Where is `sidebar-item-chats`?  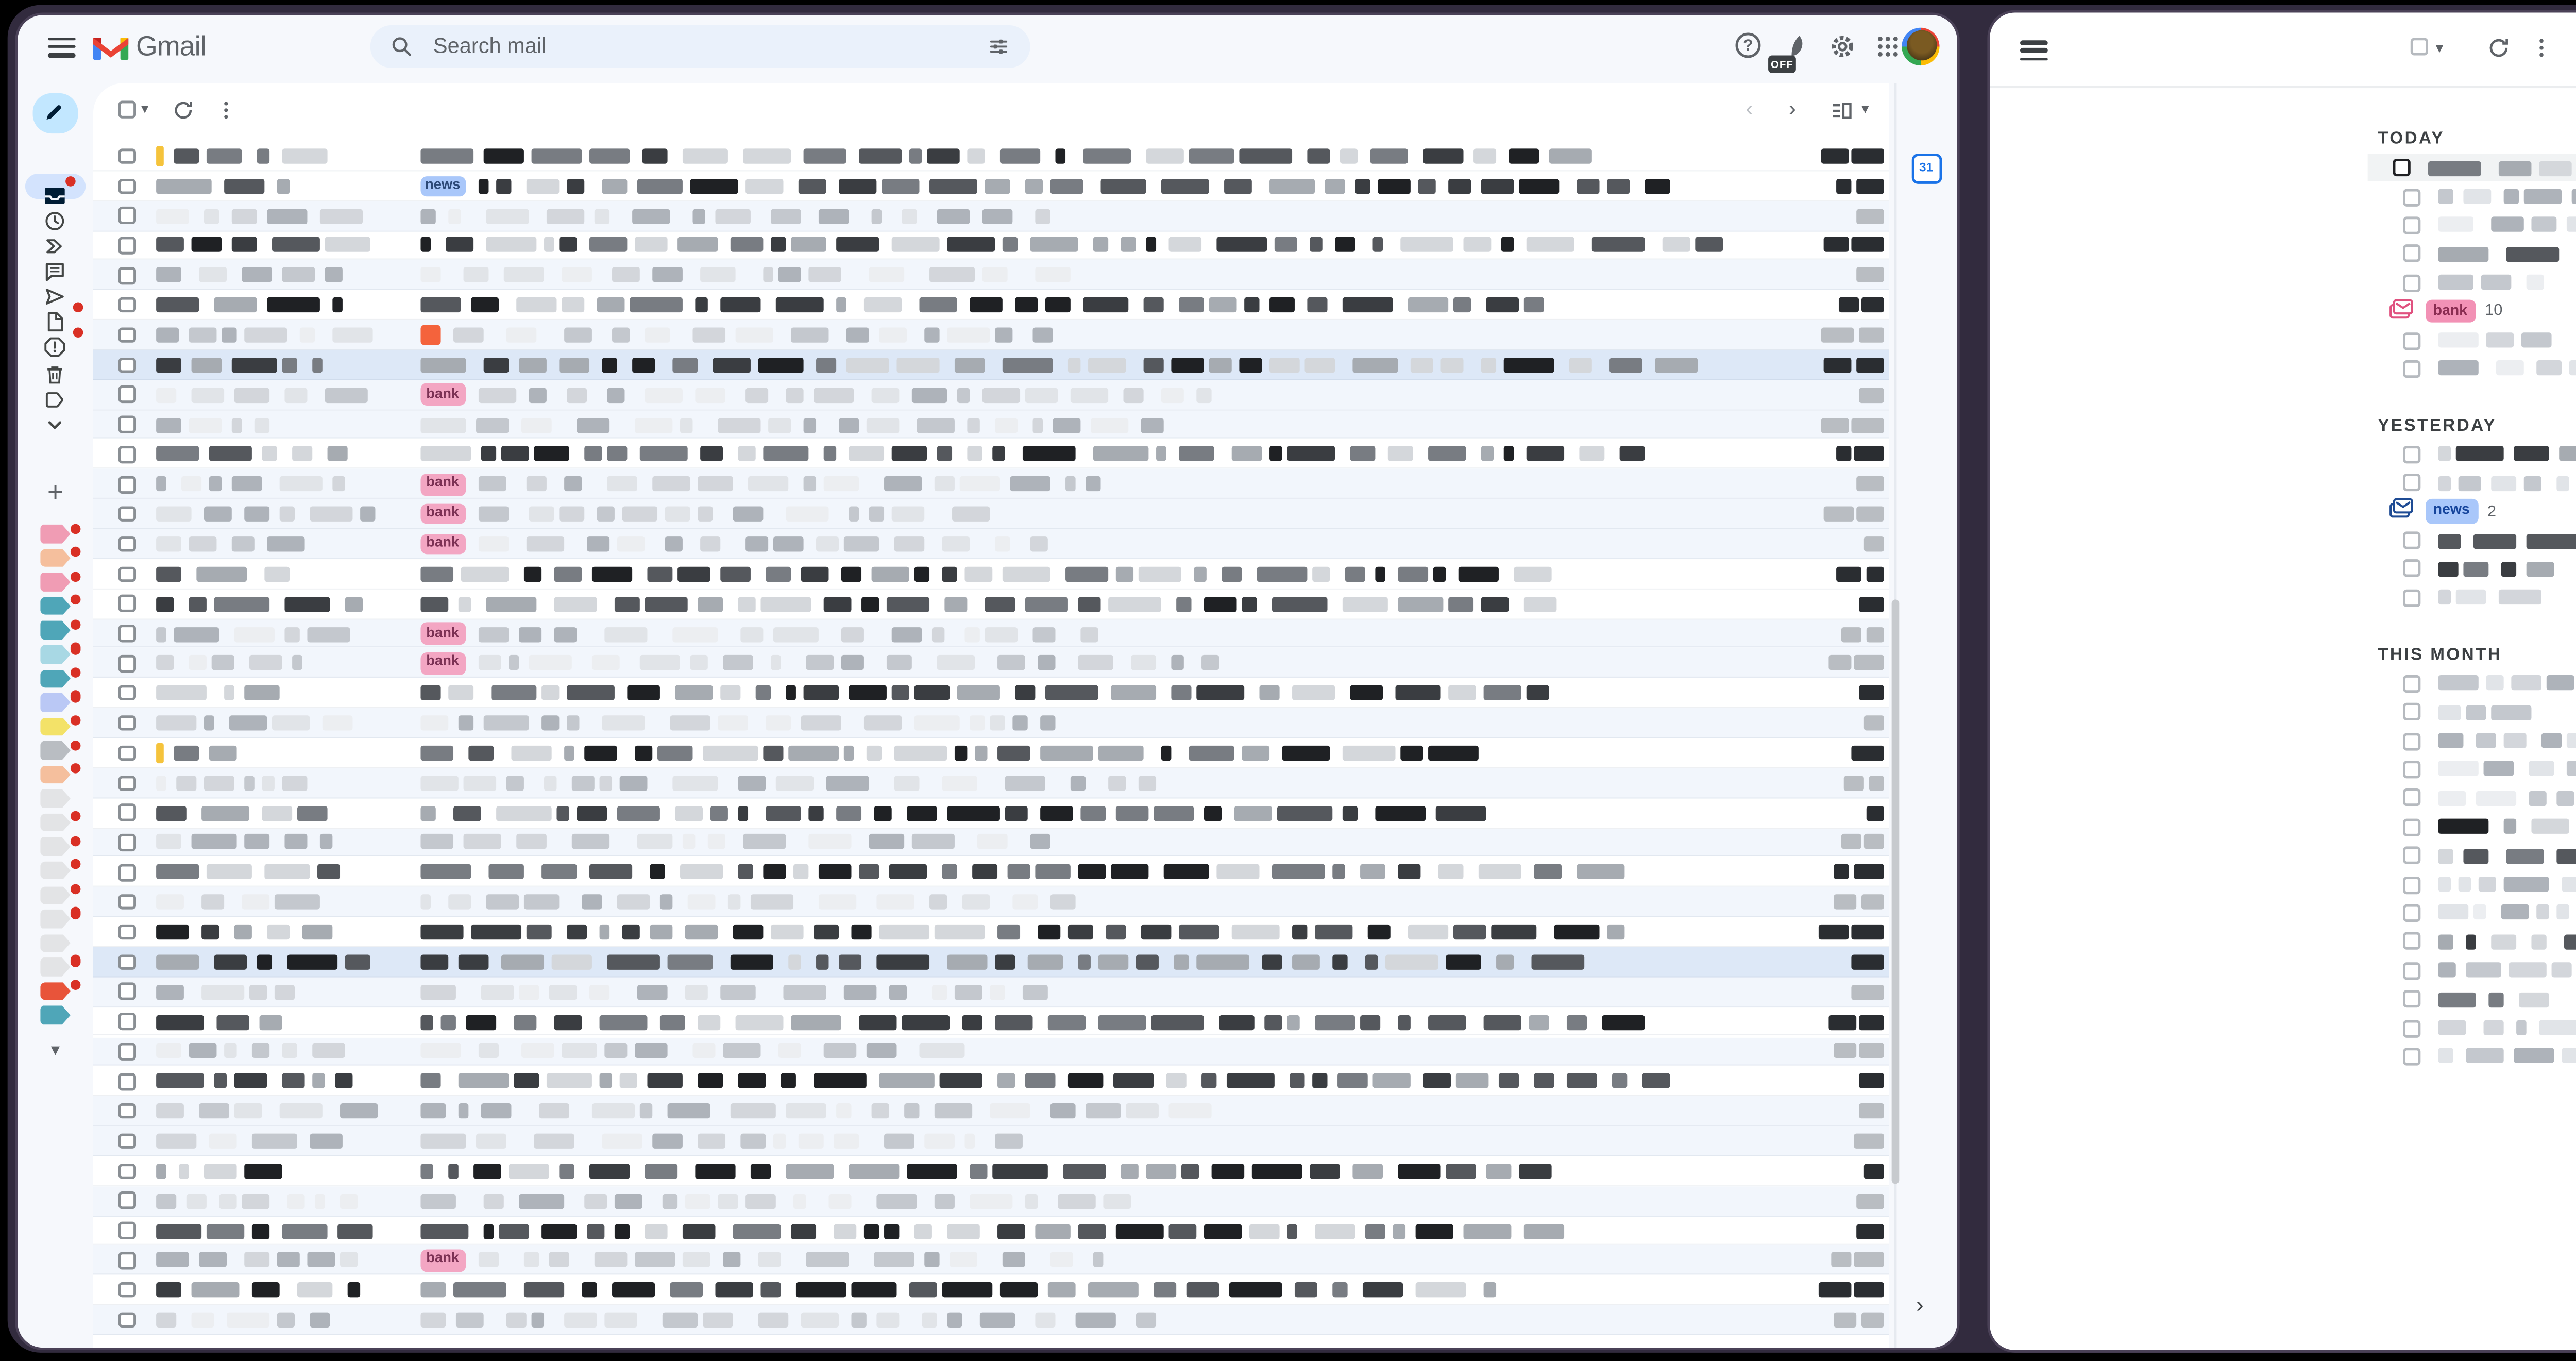 sidebar-item-chats is located at coordinates (55, 266).